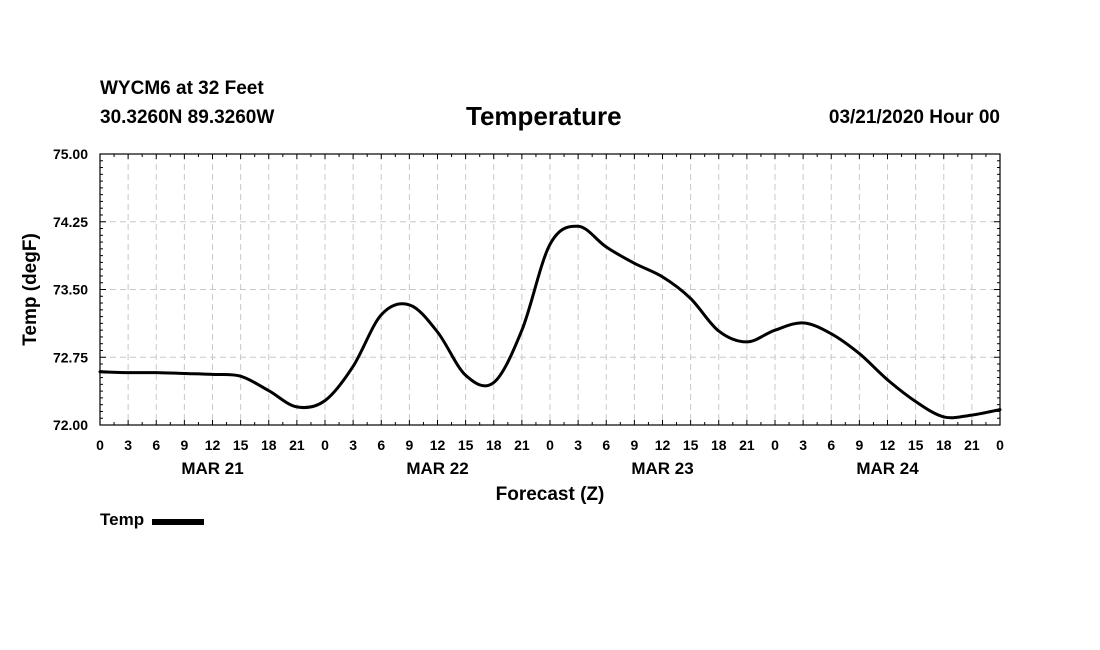 The height and width of the screenshot is (650, 1100). Describe the element at coordinates (70, 425) in the screenshot. I see `y-tick-label: 72.00` at that location.